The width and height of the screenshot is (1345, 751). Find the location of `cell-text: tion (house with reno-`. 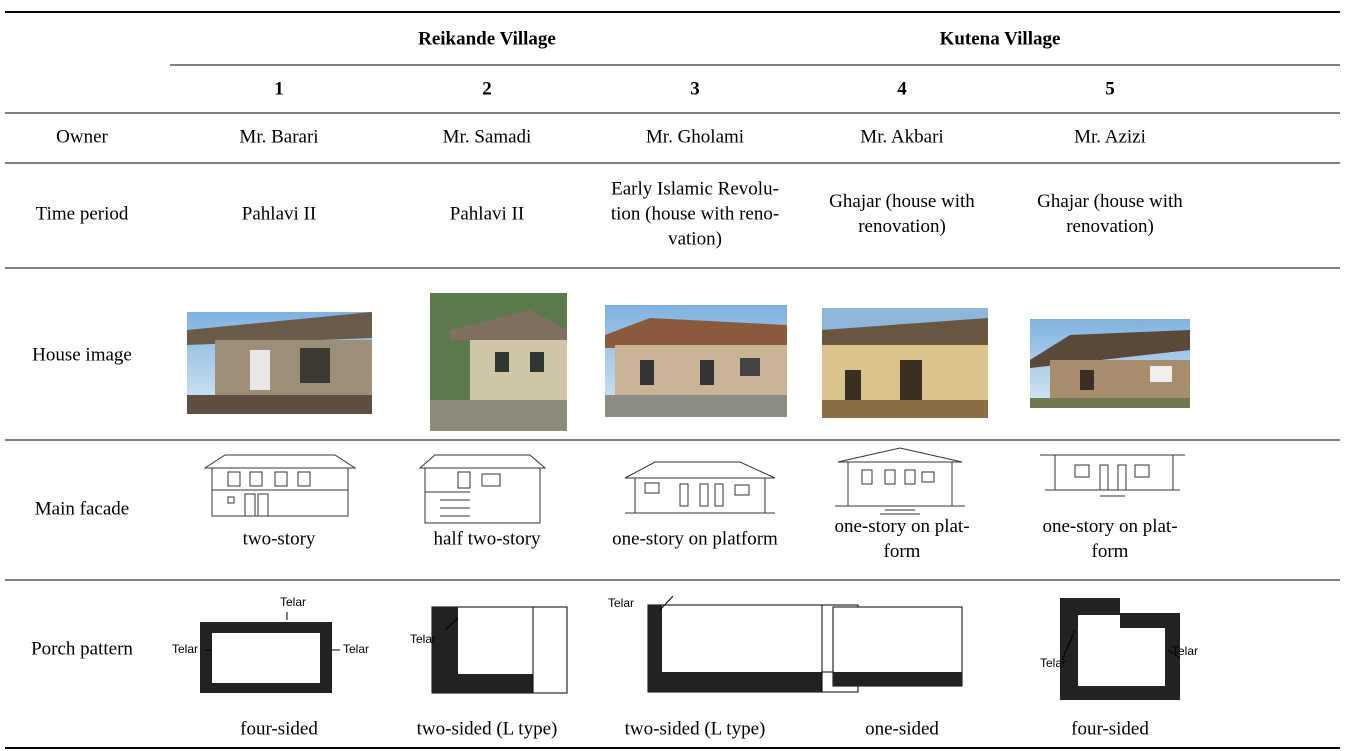

cell-text: tion (house with reno- is located at coordinates (695, 213).